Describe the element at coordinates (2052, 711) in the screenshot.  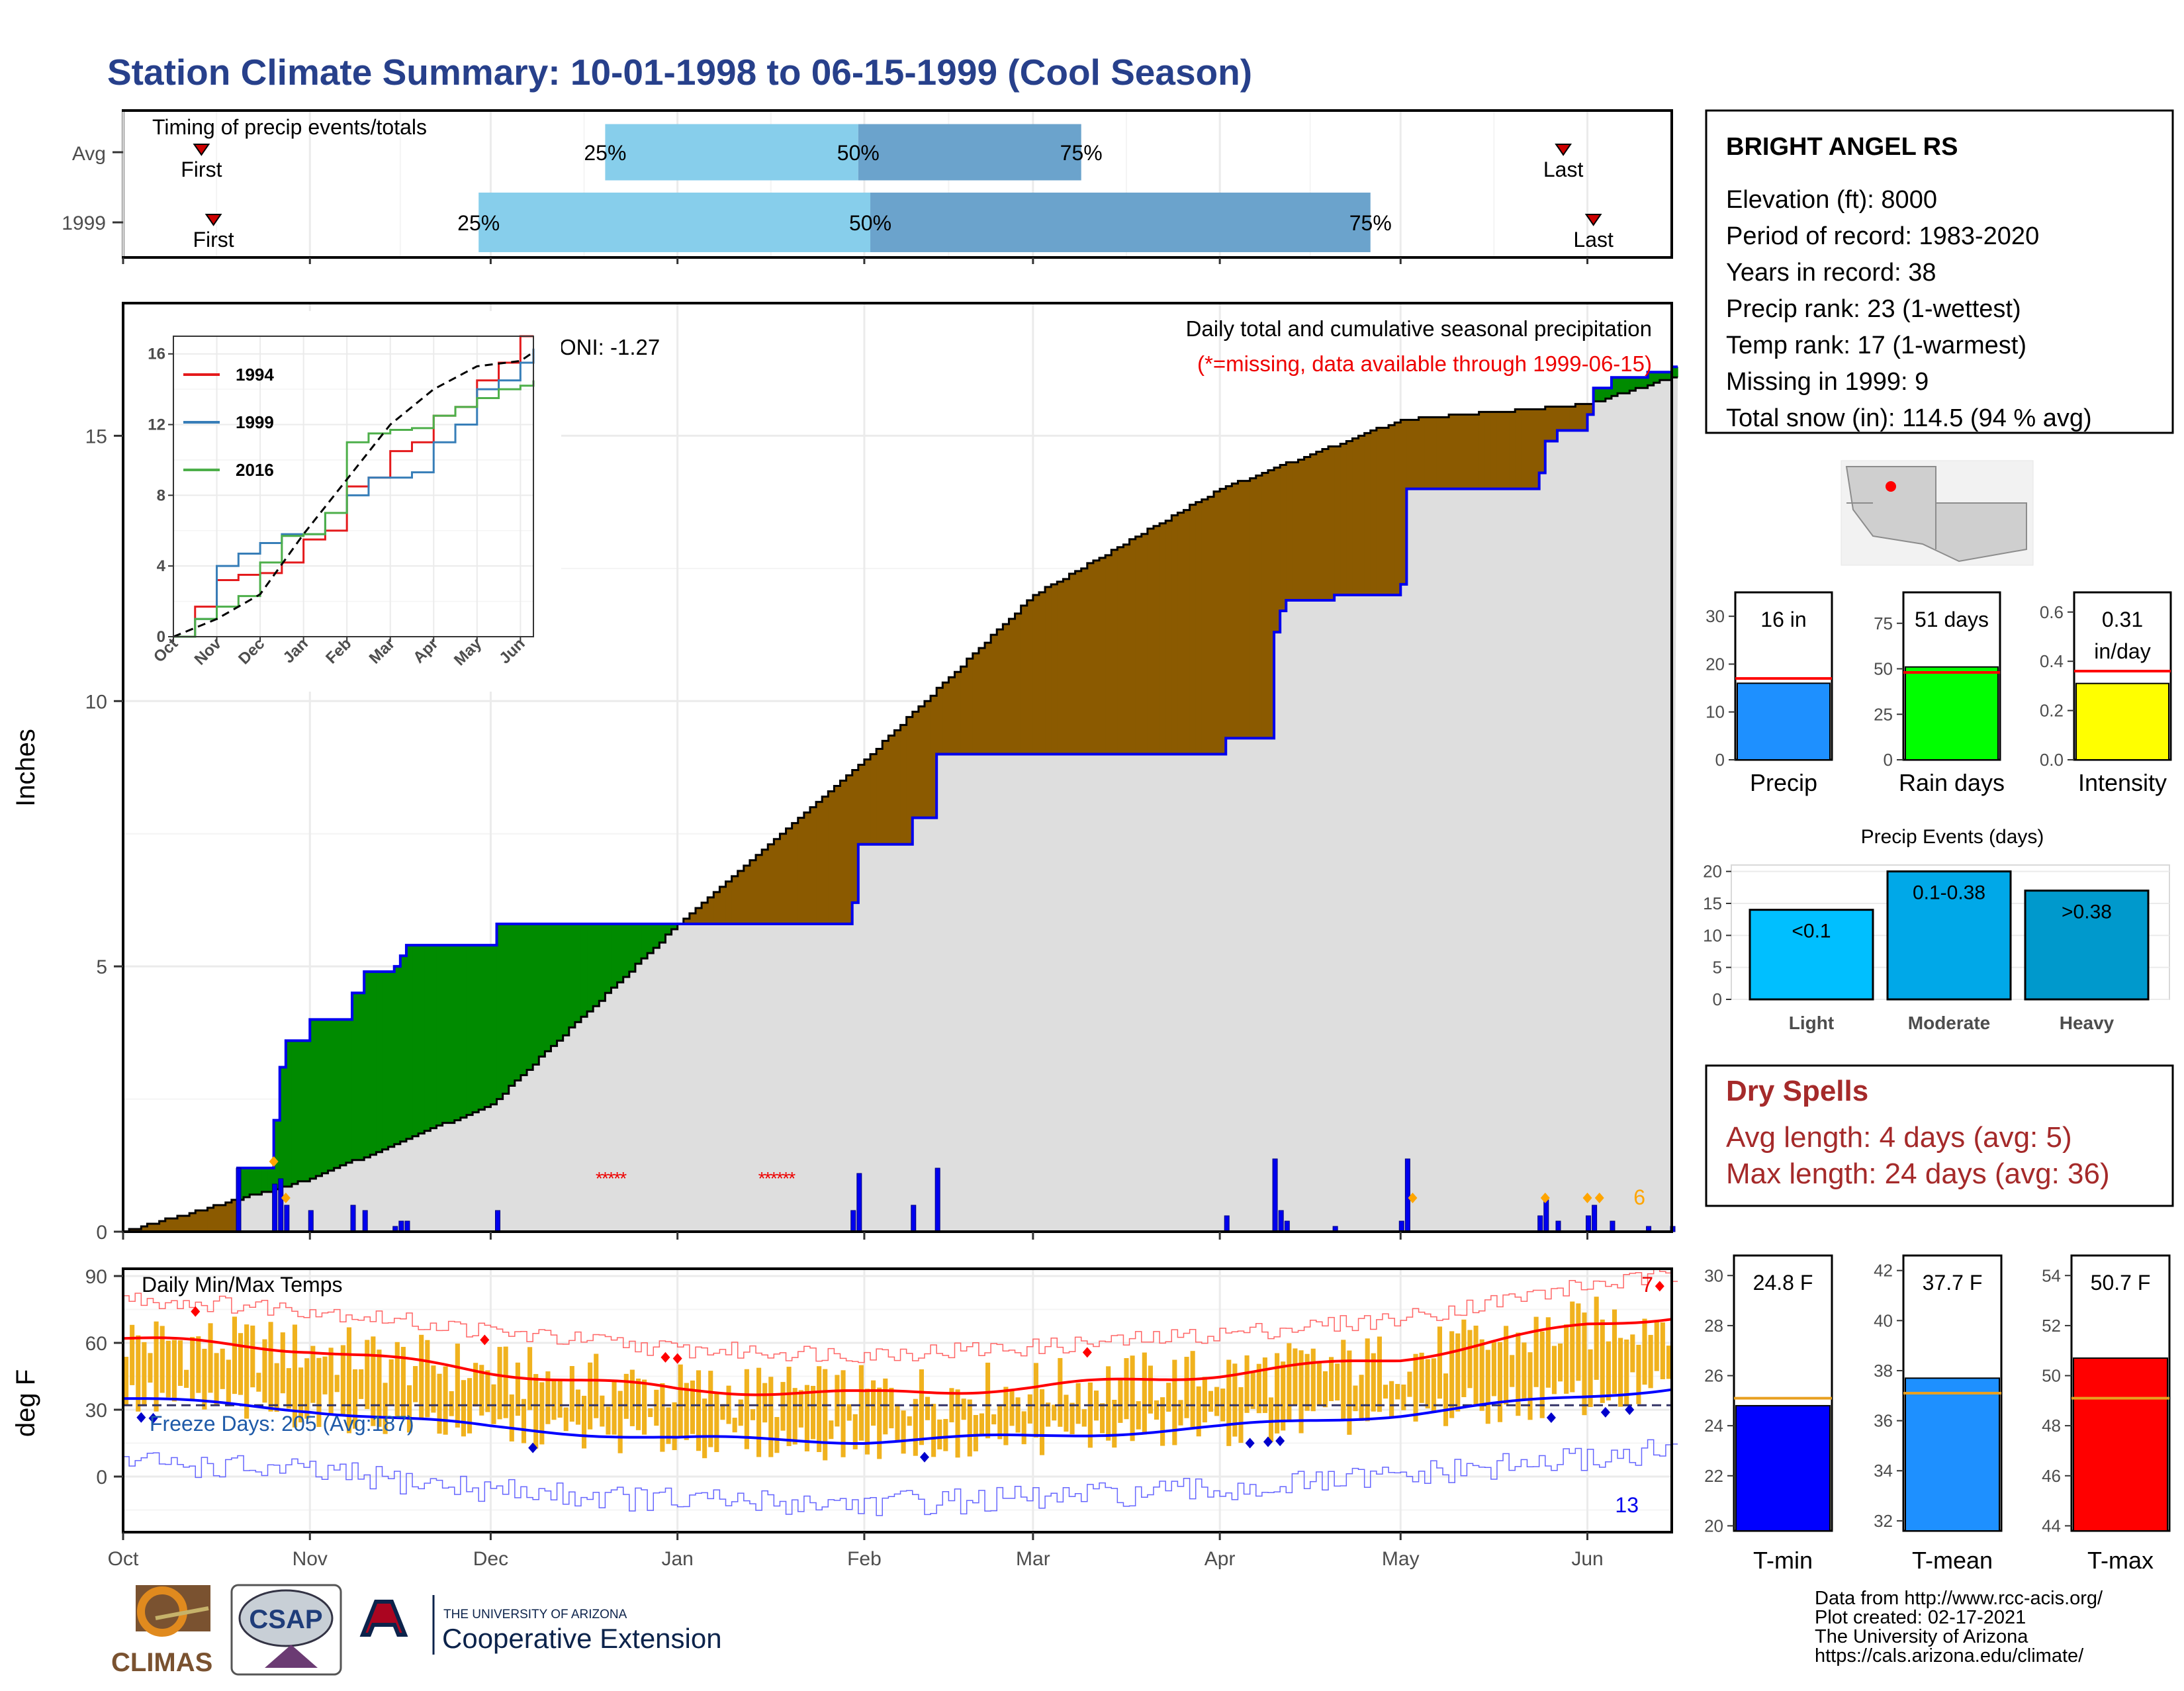
I see `y-tick-label: 0.2` at that location.